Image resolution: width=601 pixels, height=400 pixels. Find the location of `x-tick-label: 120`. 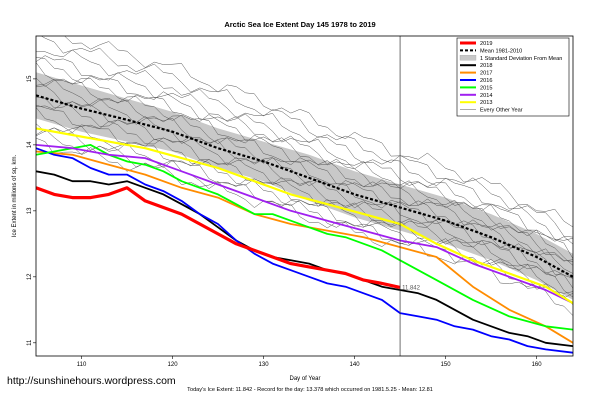

x-tick-label: 120 is located at coordinates (173, 365).